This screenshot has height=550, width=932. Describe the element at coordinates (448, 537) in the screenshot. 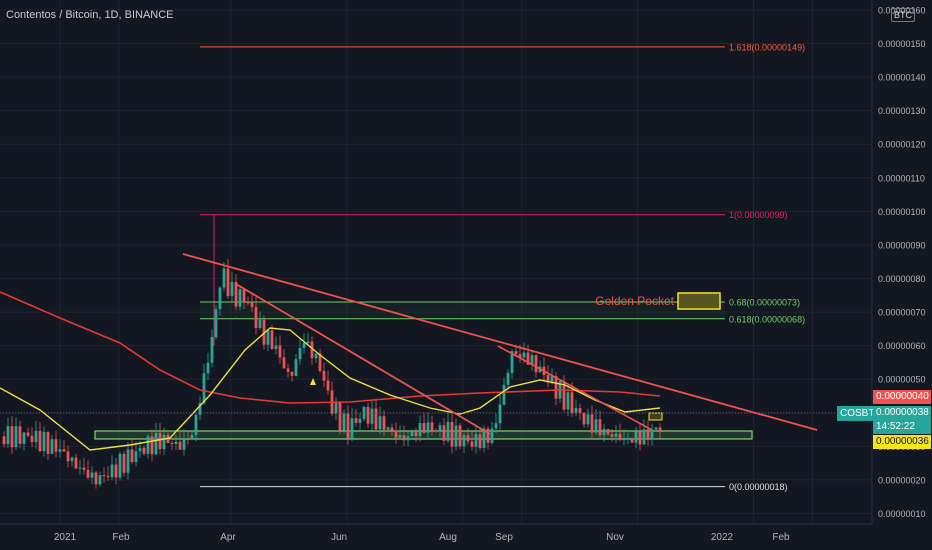

I see `time-axis-label: Aug` at that location.